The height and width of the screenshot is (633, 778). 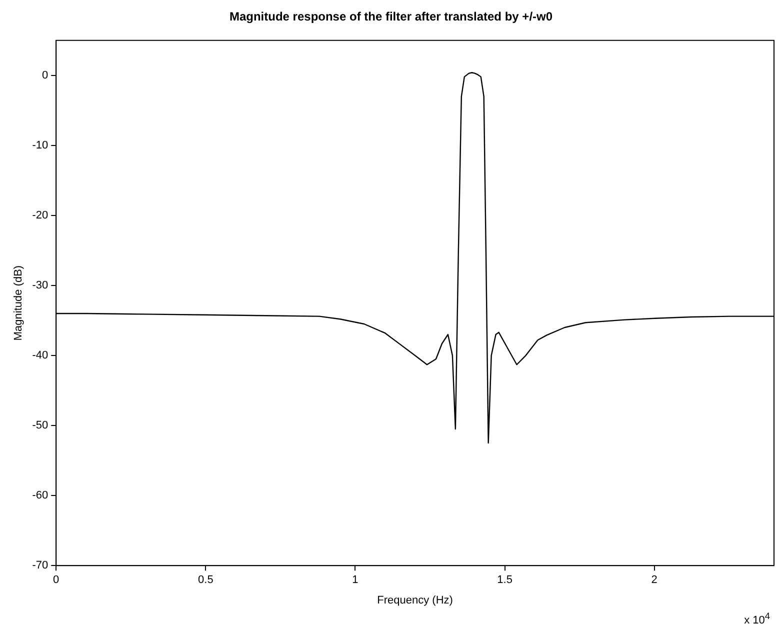 I want to click on x-tick-label: 1, so click(x=355, y=580).